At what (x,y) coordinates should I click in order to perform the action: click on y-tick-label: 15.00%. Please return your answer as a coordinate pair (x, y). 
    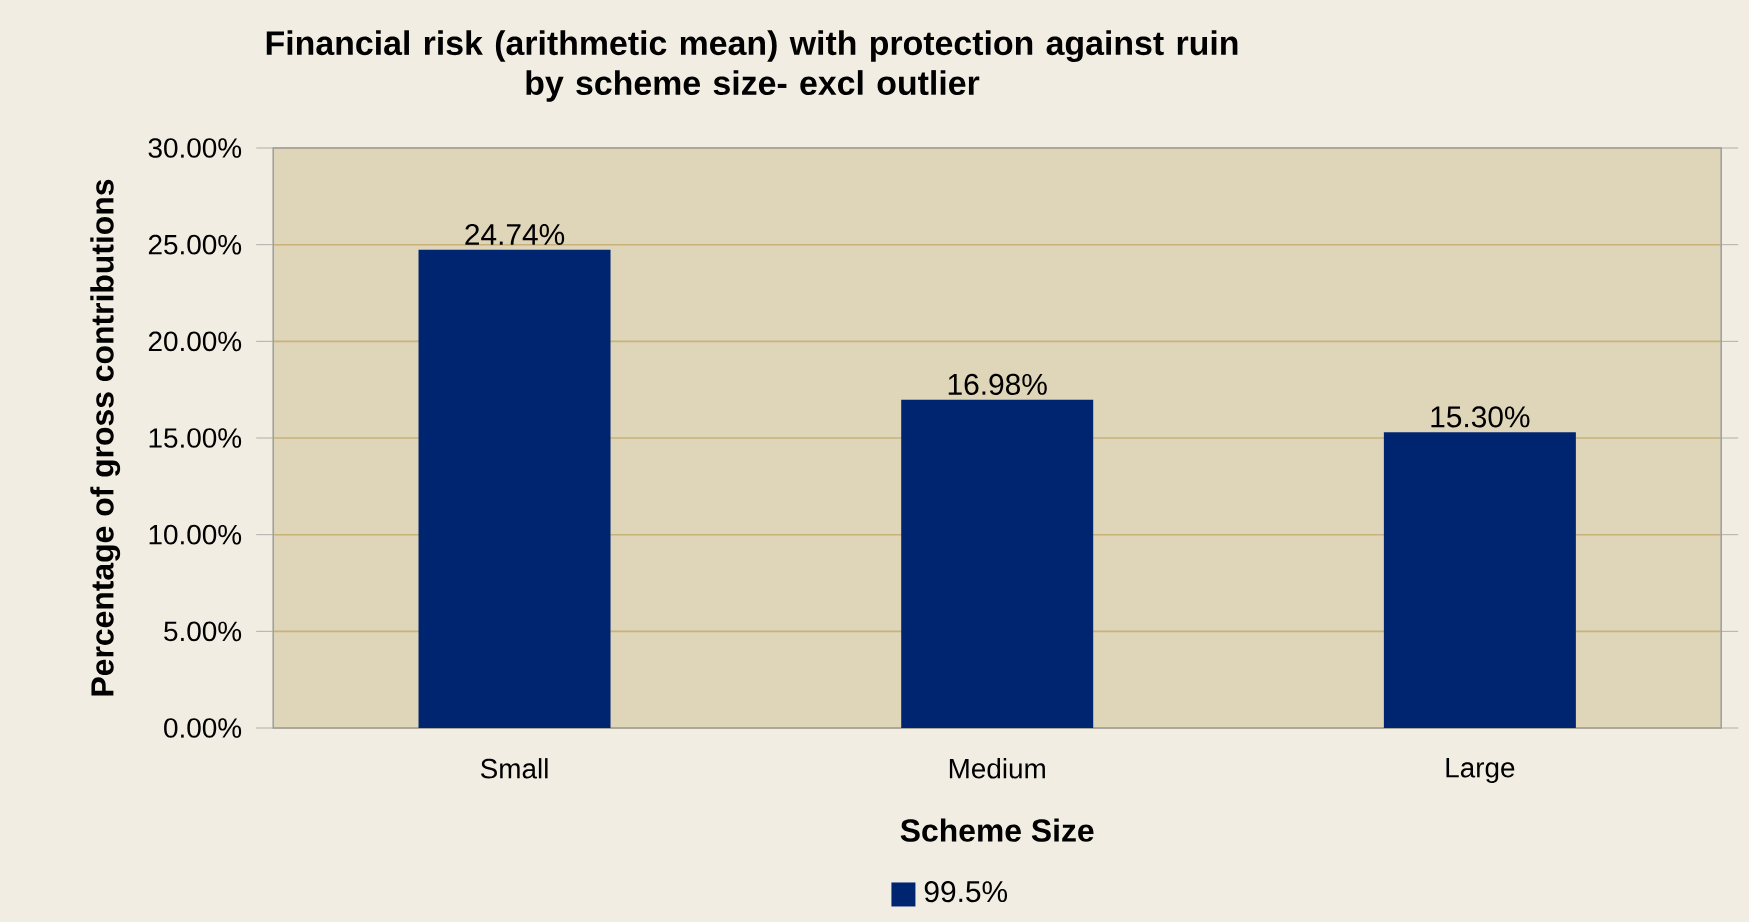
    Looking at the image, I should click on (195, 438).